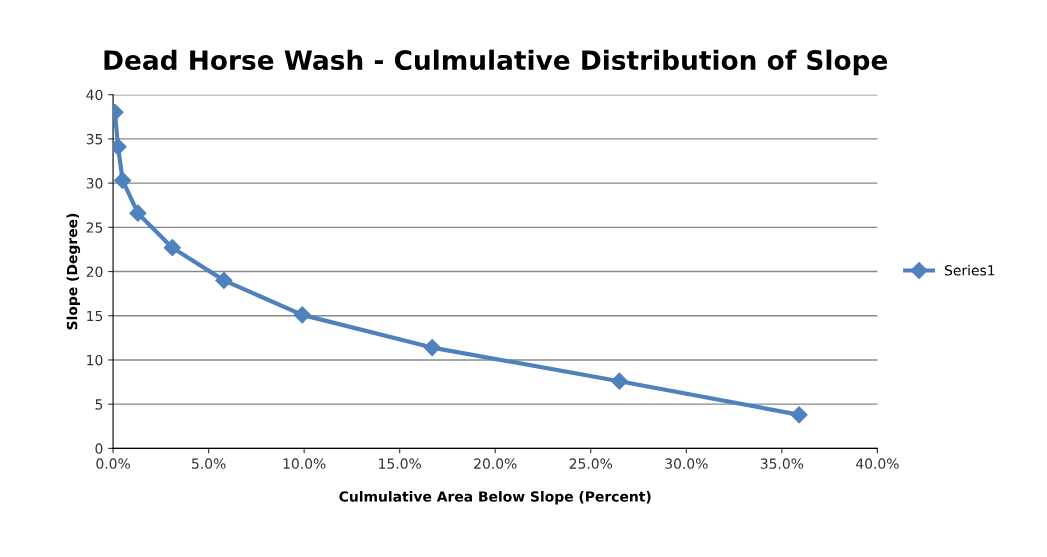 The image size is (1047, 557). Describe the element at coordinates (94, 183) in the screenshot. I see `y-tick-label: 30` at that location.